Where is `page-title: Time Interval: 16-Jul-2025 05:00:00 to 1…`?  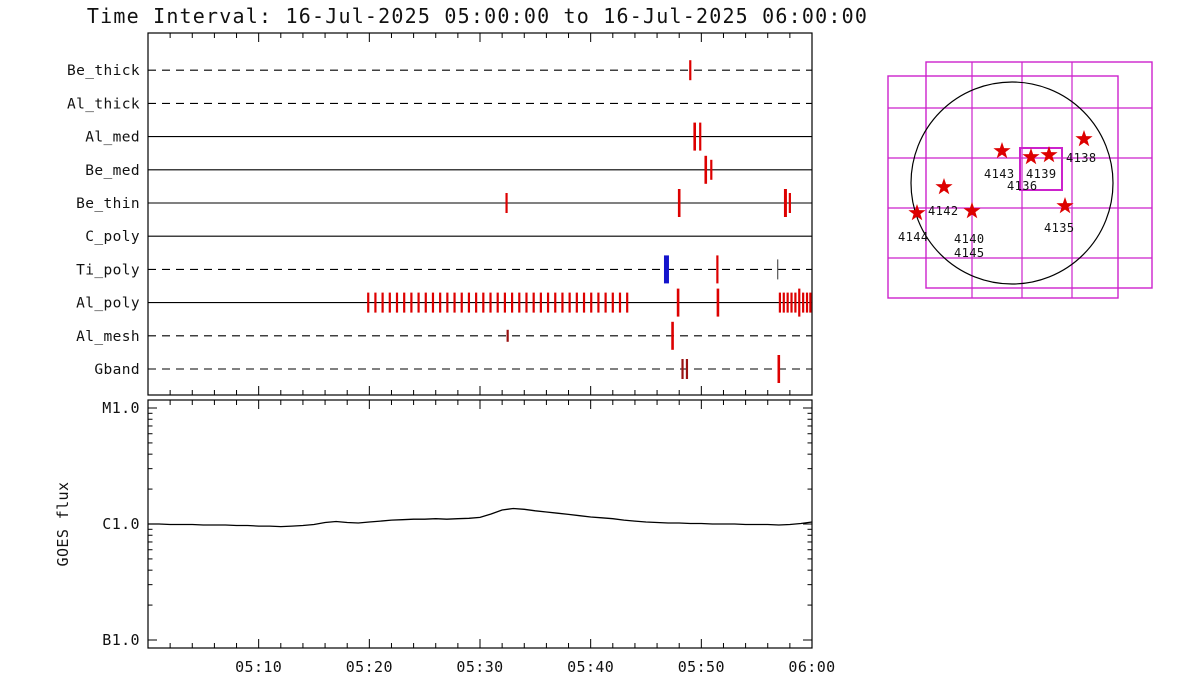
page-title: Time Interval: 16-Jul-2025 05:00:00 to 1… is located at coordinates (477, 16).